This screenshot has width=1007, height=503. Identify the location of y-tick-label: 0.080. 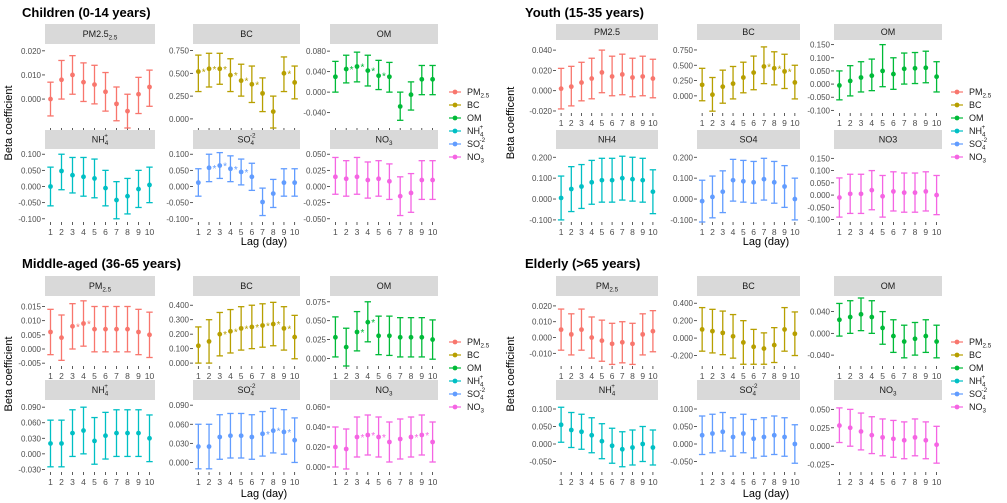
(316, 51).